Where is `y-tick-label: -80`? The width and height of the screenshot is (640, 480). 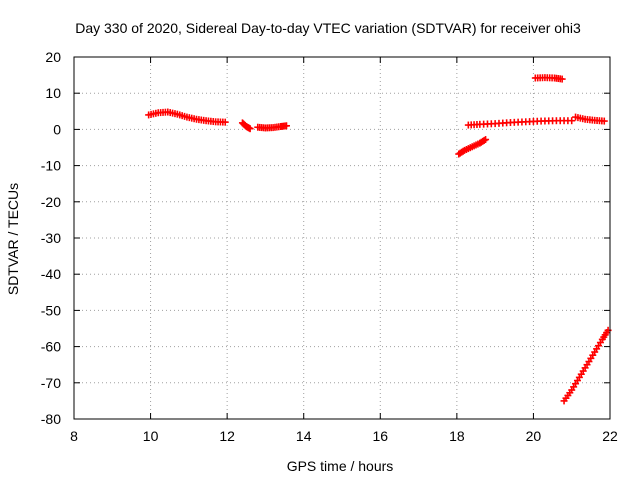
y-tick-label: -80 is located at coordinates (51, 419).